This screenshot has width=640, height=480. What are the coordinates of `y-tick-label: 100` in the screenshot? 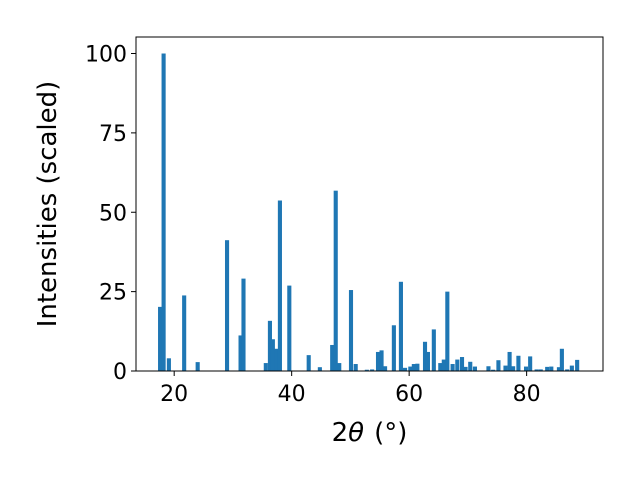 It's located at (106, 55).